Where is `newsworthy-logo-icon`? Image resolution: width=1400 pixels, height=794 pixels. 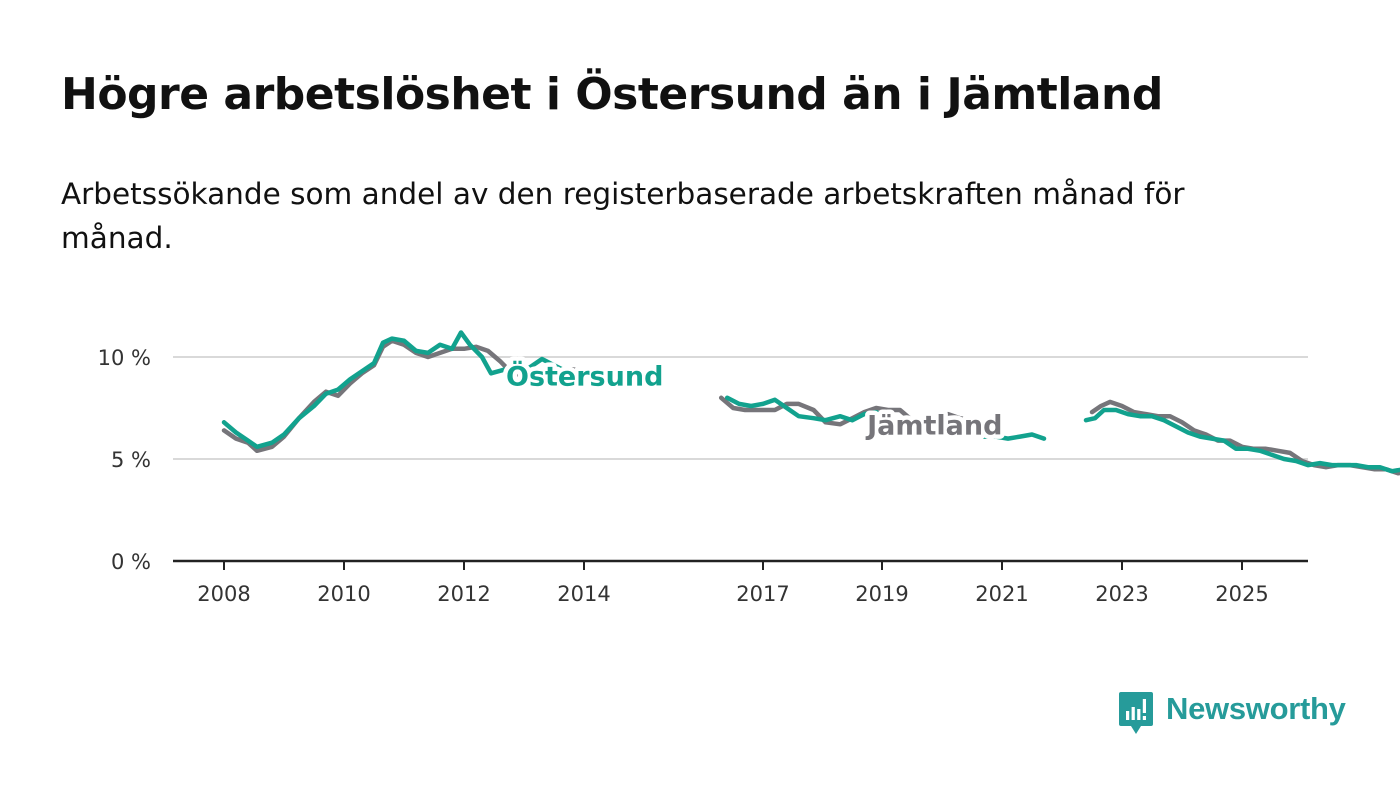 newsworthy-logo-icon is located at coordinates (1136, 713).